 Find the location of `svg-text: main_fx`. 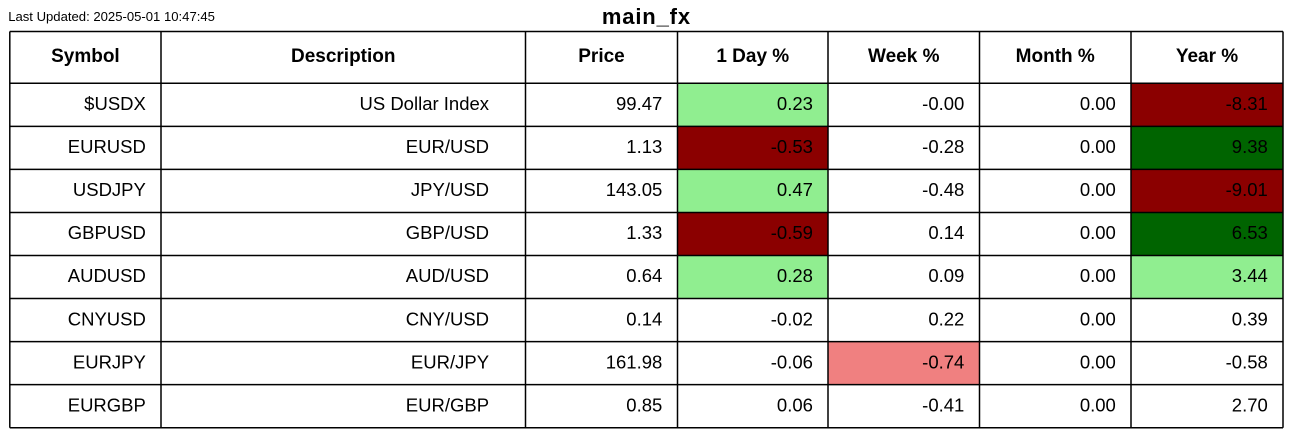

svg-text: main_fx is located at coordinates (646, 16).